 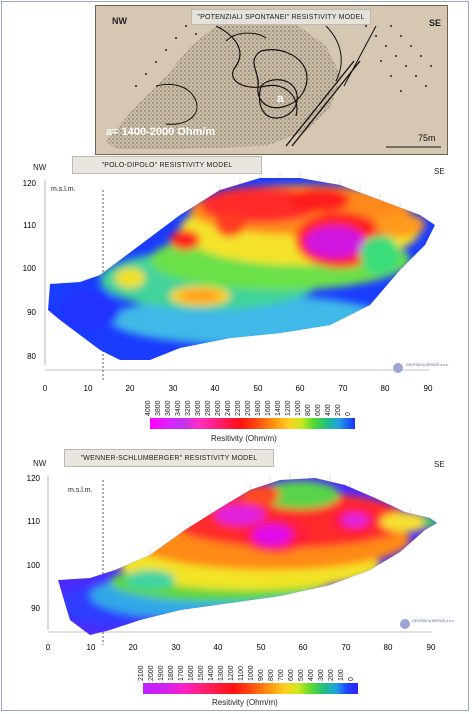 I want to click on panel1-y-tick: 90, so click(x=31, y=312).